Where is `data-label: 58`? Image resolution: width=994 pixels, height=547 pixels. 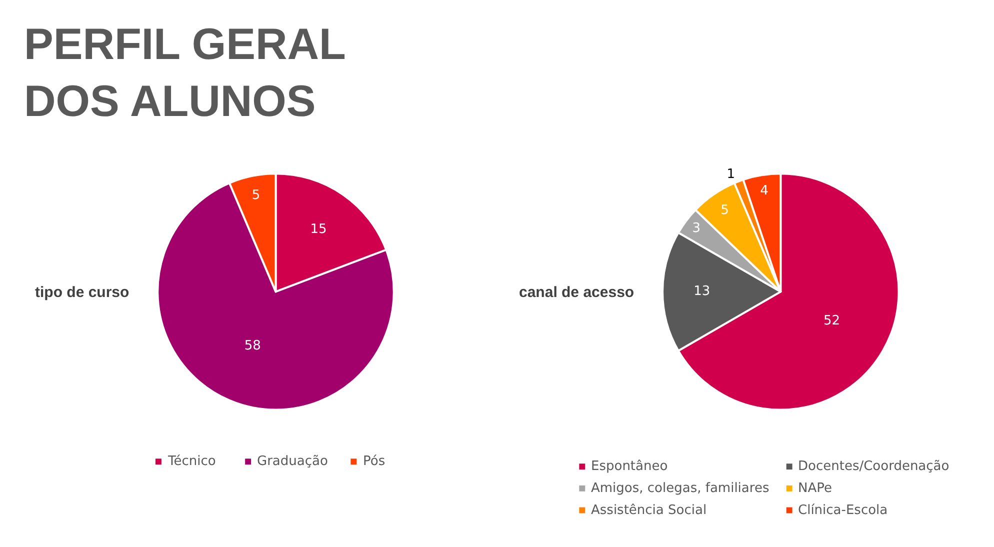 data-label: 58 is located at coordinates (252, 346).